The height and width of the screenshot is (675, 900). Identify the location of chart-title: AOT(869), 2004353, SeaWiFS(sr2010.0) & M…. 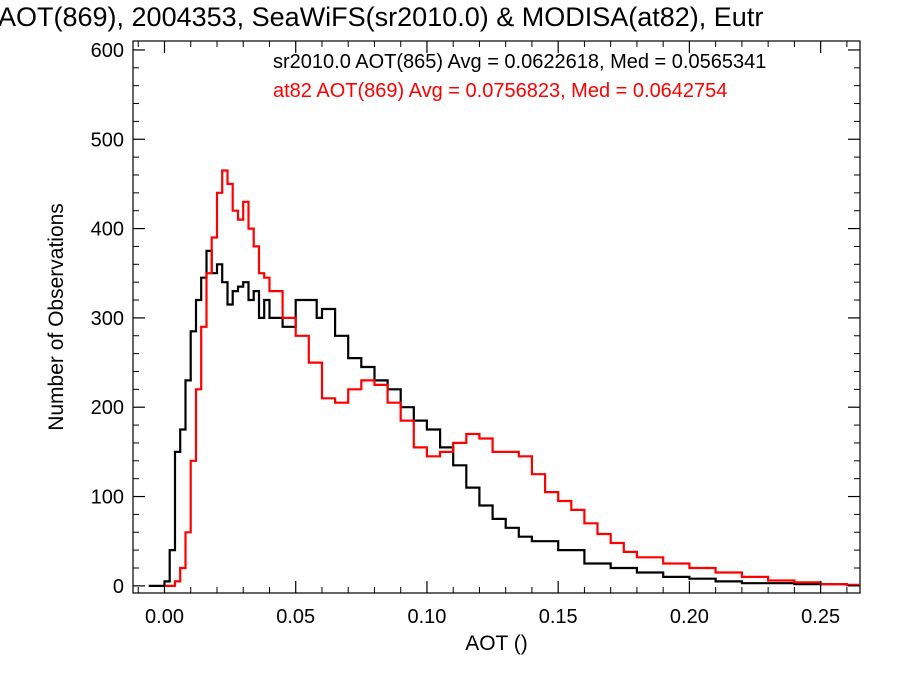
(381, 17).